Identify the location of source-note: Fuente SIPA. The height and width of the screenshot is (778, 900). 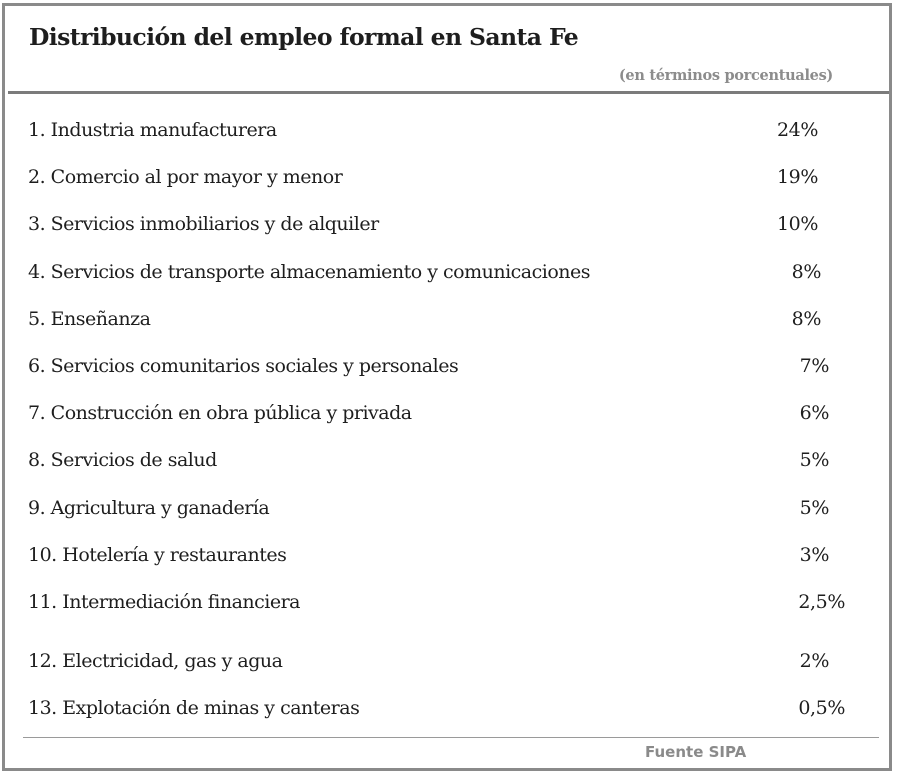
(696, 752).